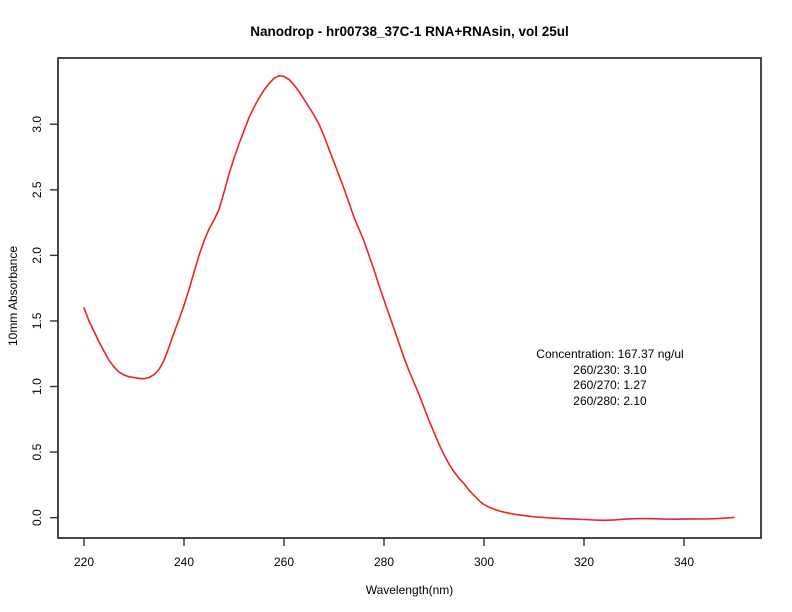  I want to click on ratio-260-270-text: 260/270: 1.27, so click(610, 385).